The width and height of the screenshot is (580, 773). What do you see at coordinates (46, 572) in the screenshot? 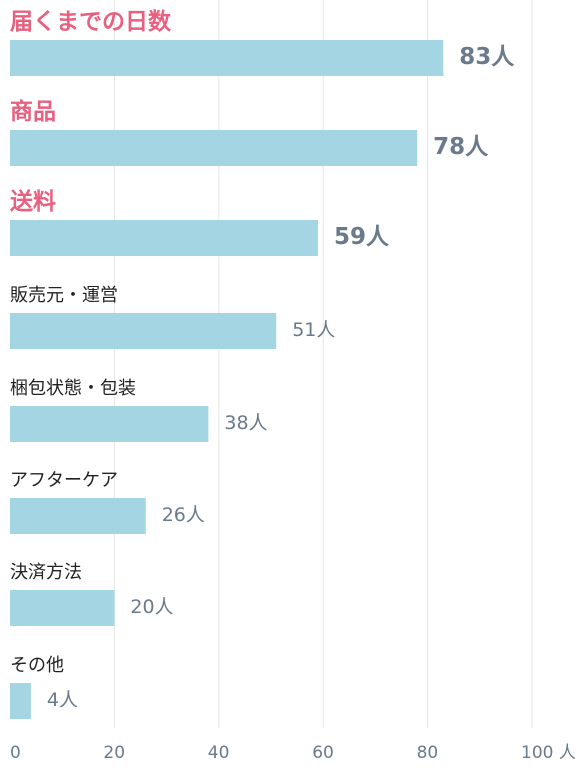
I see `category-label: 決済方法` at bounding box center [46, 572].